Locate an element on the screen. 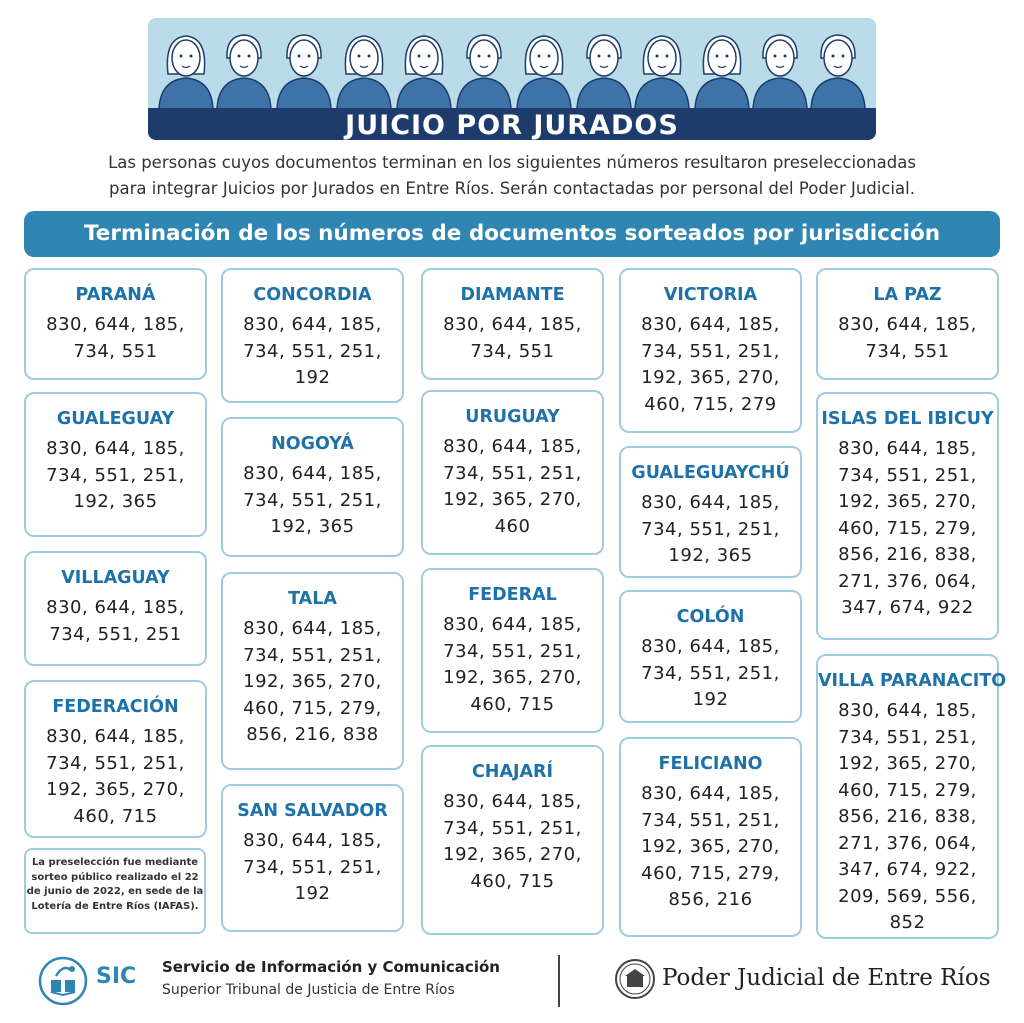 The image size is (1024, 1023). poder-judicial-name: Poder Judicial de Entre Ríos is located at coordinates (826, 978).